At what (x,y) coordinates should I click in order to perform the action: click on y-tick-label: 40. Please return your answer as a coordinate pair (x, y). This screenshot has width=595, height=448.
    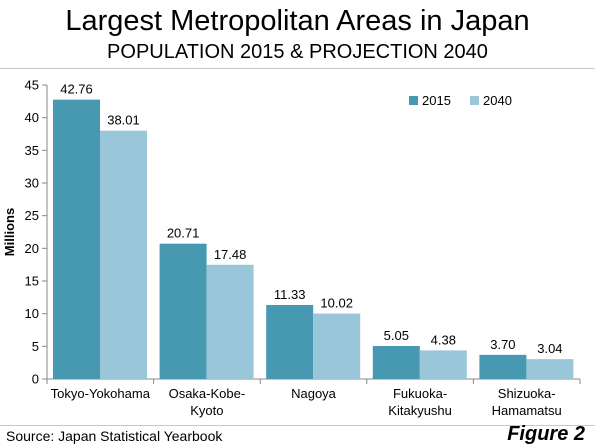
    Looking at the image, I should click on (32, 117).